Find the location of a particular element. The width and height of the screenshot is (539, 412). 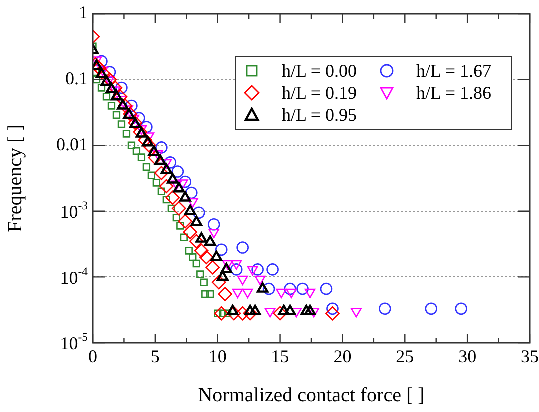

legend-label: h/L = 0.19 is located at coordinates (319, 93).